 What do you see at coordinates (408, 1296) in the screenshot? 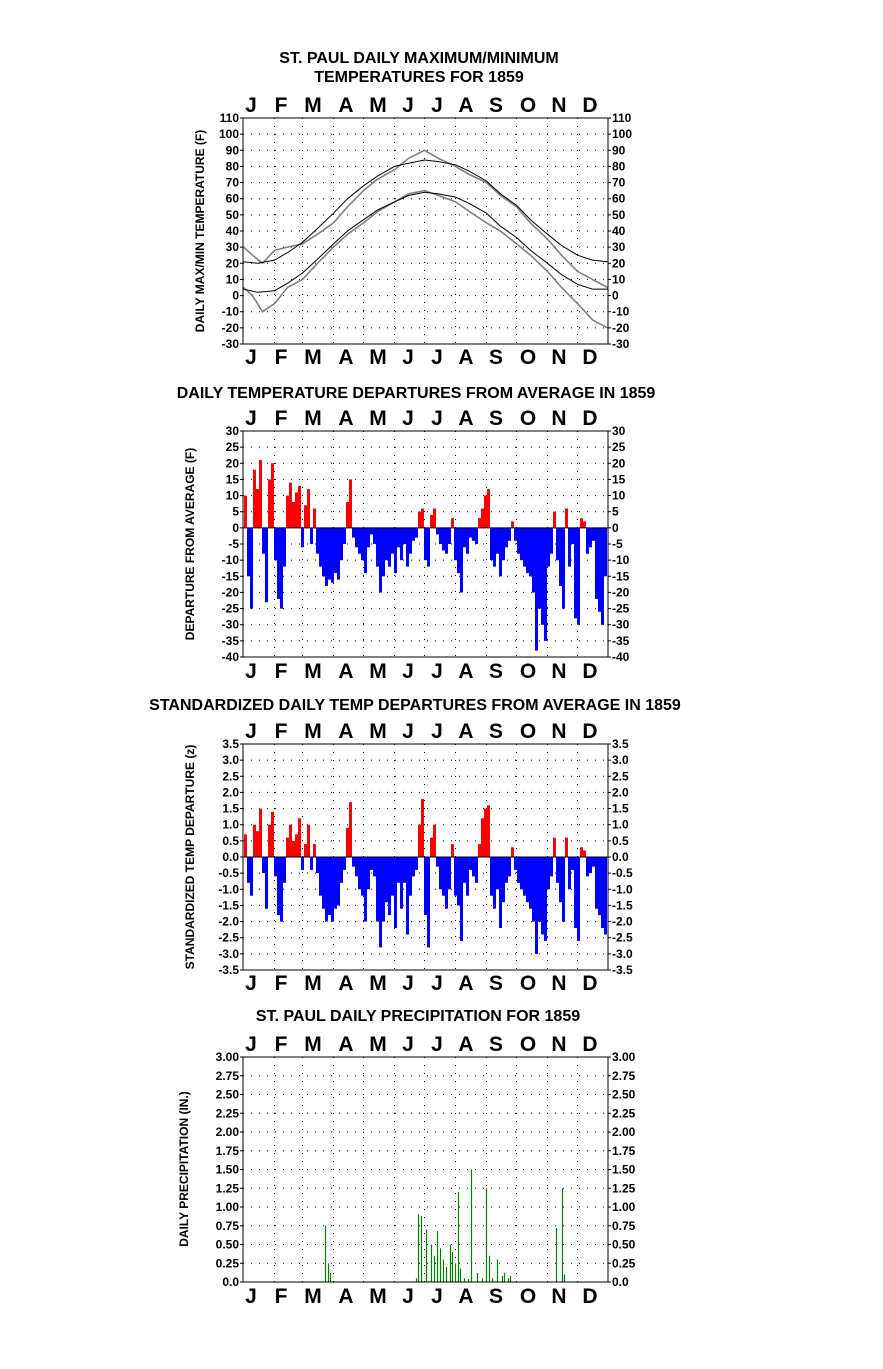
I see `chart4-month-label-bot-5: J` at bounding box center [408, 1296].